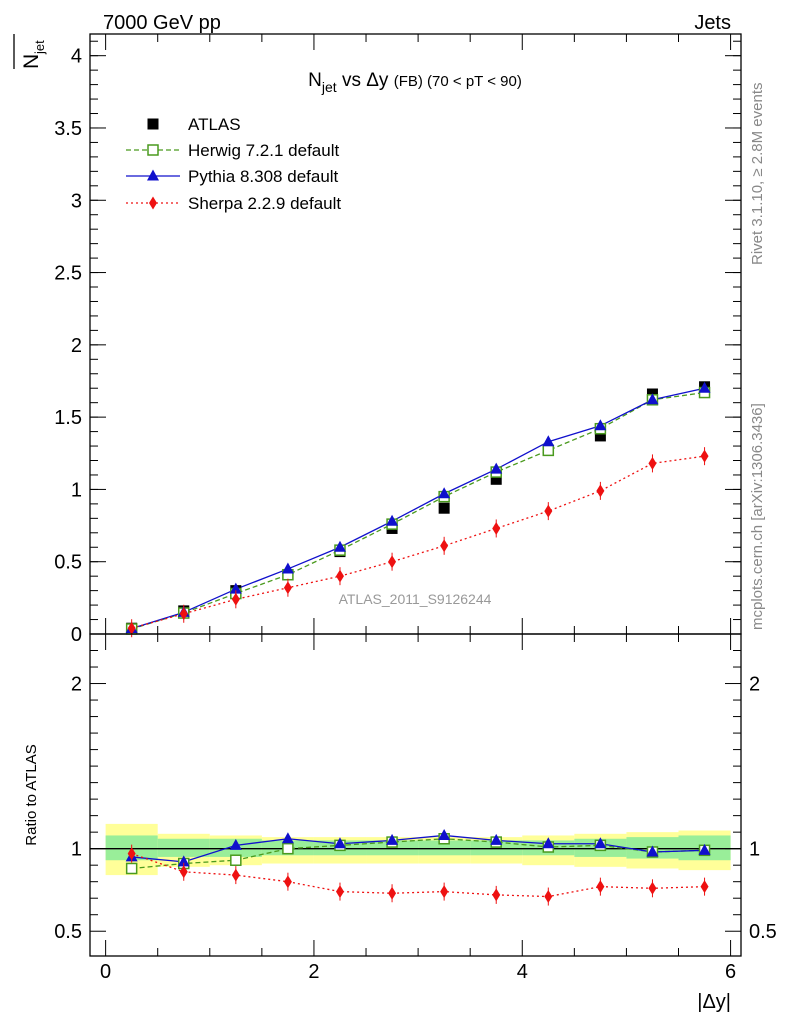  I want to click on main-ytick-label: 1.5, so click(68, 418).